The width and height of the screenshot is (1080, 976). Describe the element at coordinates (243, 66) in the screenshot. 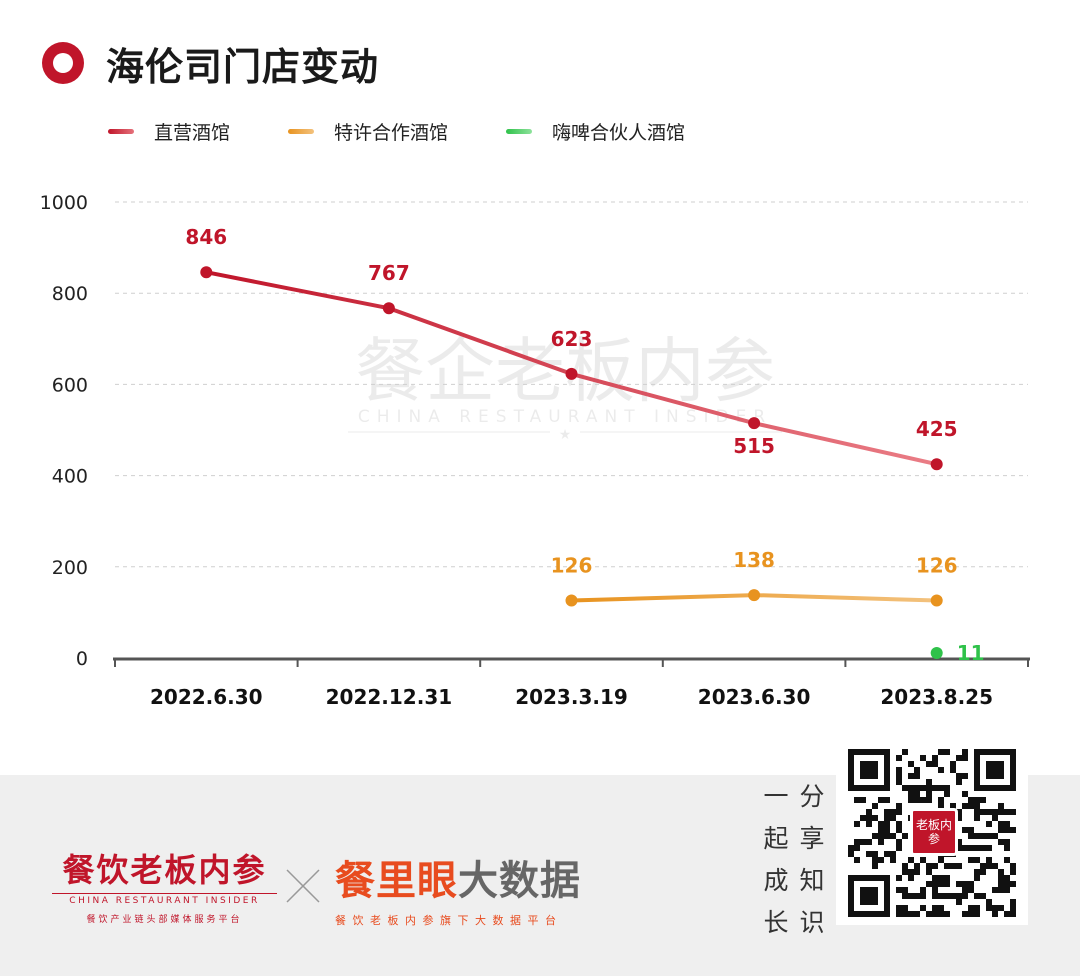

I see `chart-title: 海伦司门店变动` at that location.